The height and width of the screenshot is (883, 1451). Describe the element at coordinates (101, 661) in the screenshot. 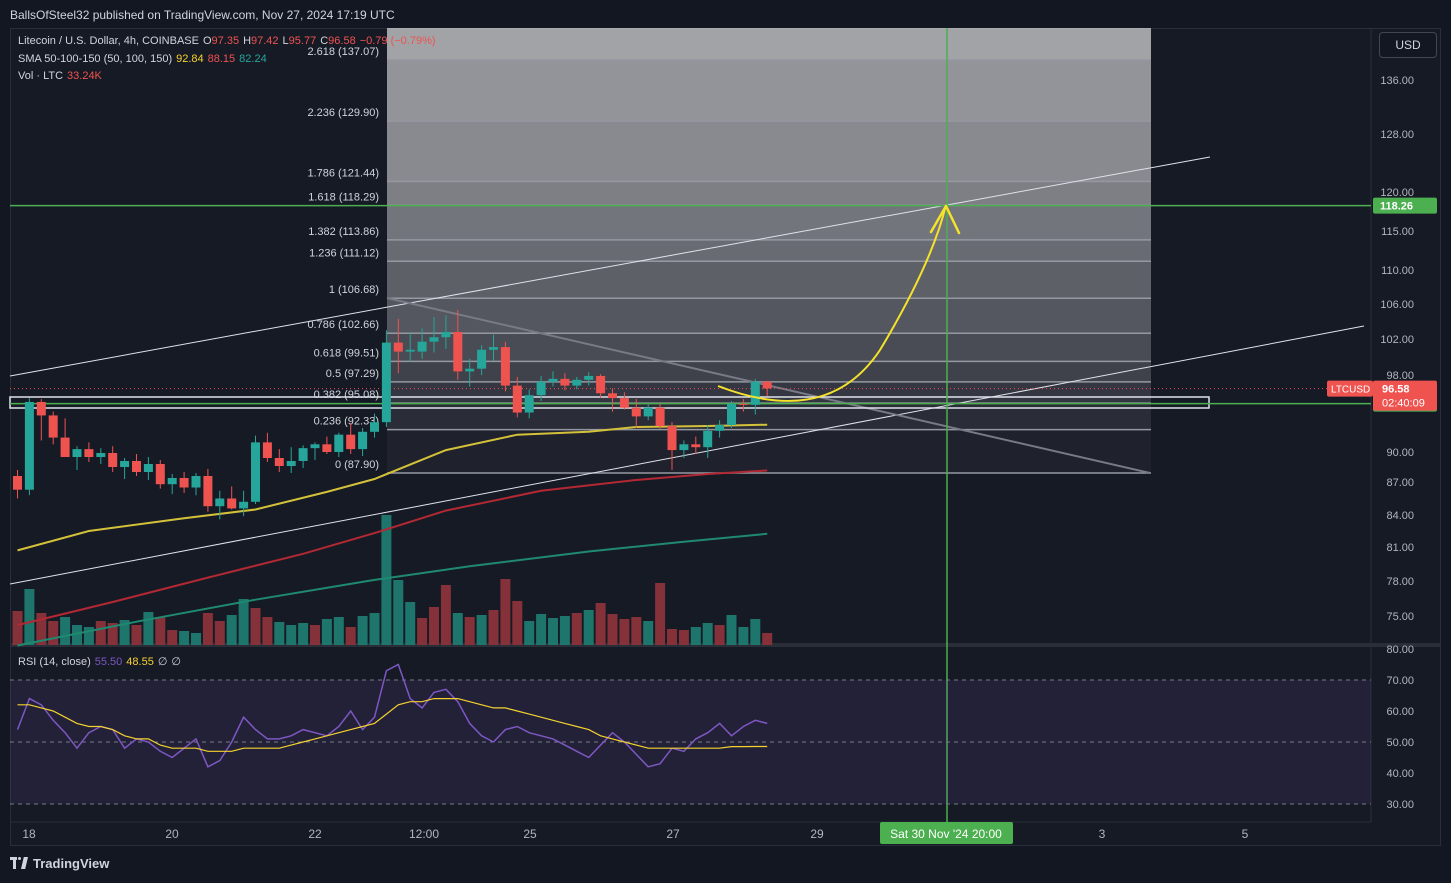

I see `legend-rsi-row: RSI (14, close) 55.50 48.55 ∅ ∅` at that location.